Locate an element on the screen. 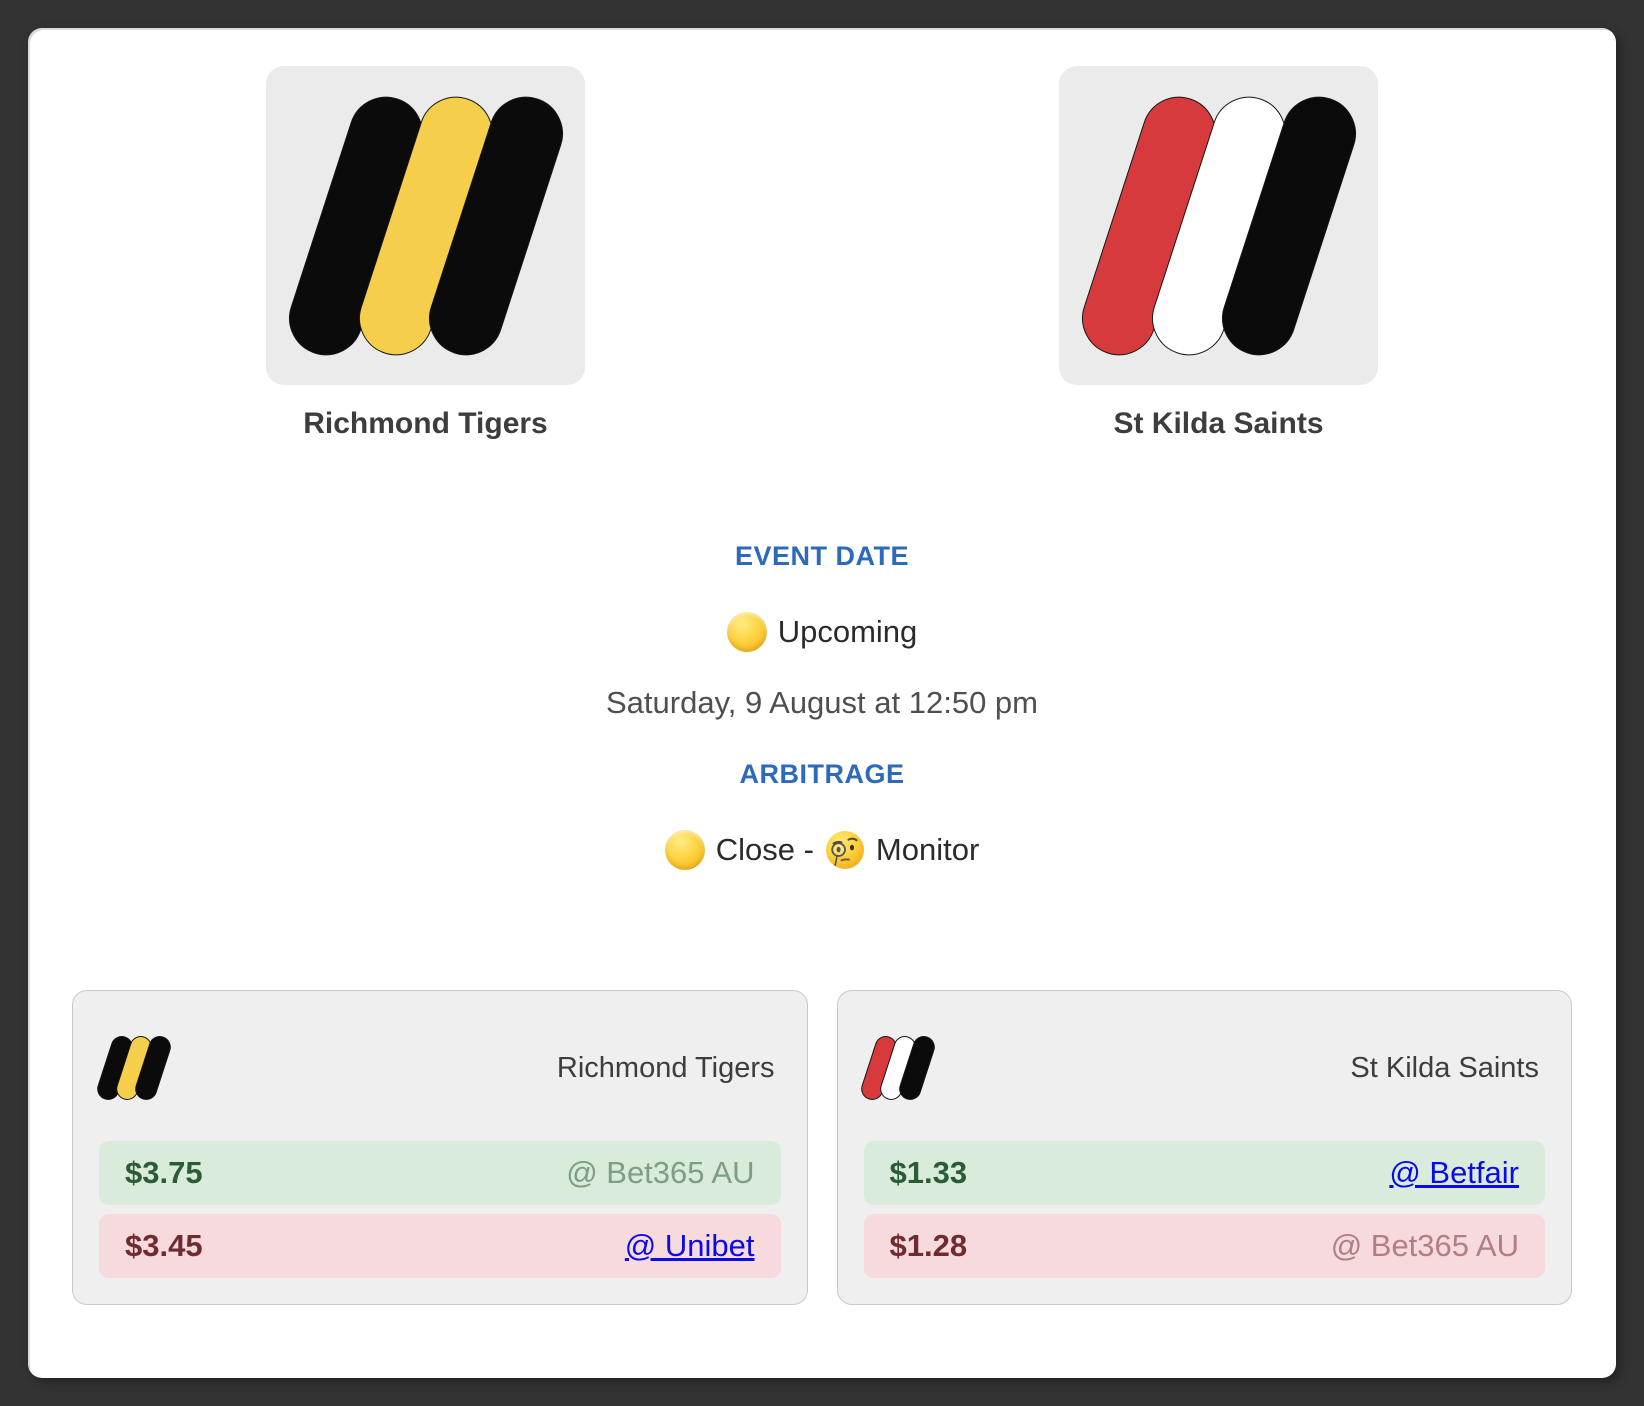 The width and height of the screenshot is (1644, 1406). away-worst-bookmaker: @ Bet365 AU is located at coordinates (1424, 1245).